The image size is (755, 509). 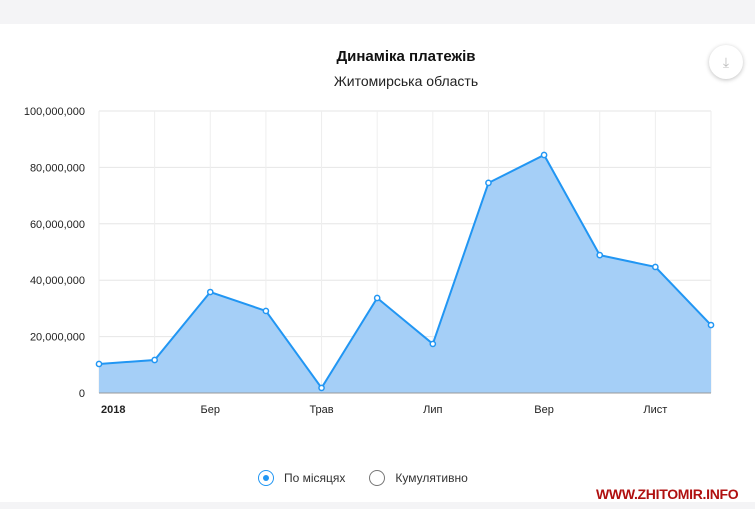 What do you see at coordinates (431, 478) in the screenshot?
I see `radio-label: Кумулятивно` at bounding box center [431, 478].